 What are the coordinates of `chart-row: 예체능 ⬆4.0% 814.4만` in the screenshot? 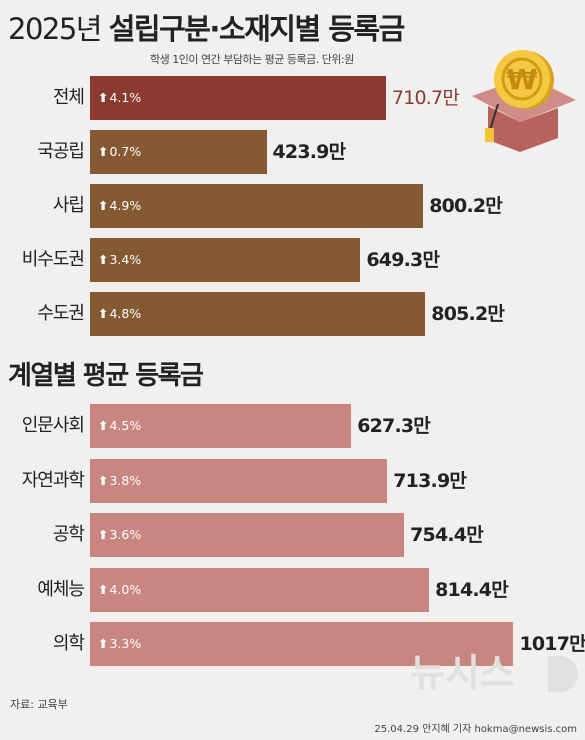 It's located at (292, 589).